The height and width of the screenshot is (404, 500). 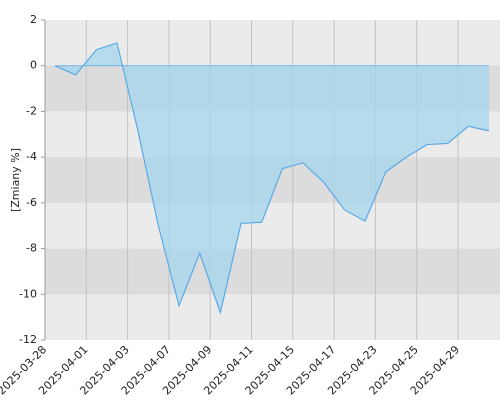 What do you see at coordinates (31, 156) in the screenshot?
I see `y-tick-label: -4` at bounding box center [31, 156].